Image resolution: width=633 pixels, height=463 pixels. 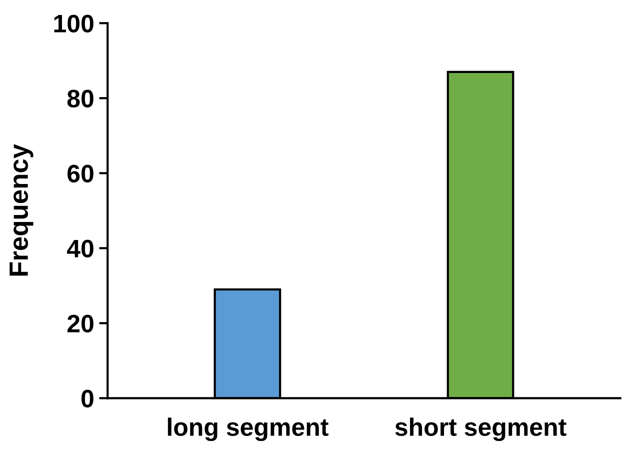 I want to click on y-tick-label: 80, so click(x=80, y=99).